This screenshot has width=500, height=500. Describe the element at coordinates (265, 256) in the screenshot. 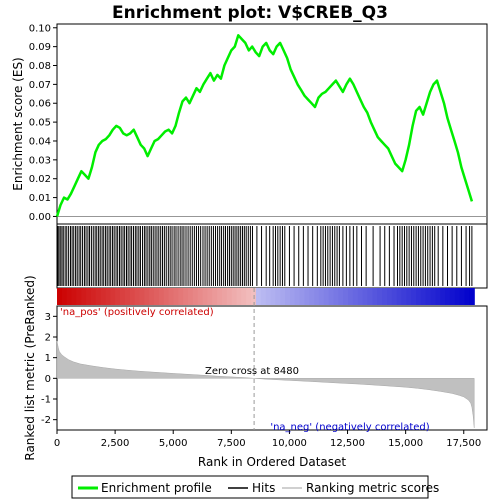

I see `hits-layer` at that location.